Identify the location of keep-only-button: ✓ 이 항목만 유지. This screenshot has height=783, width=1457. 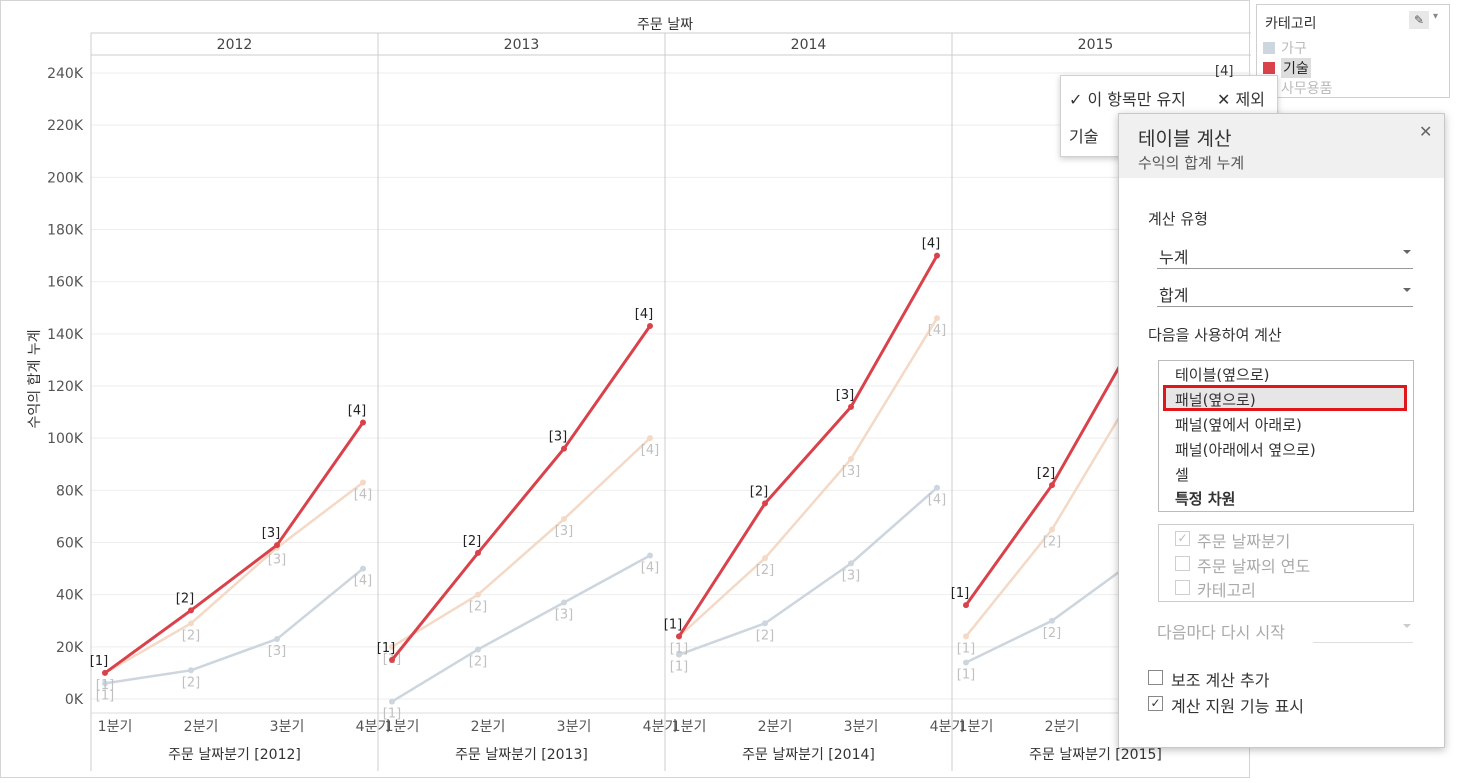
(1127, 99).